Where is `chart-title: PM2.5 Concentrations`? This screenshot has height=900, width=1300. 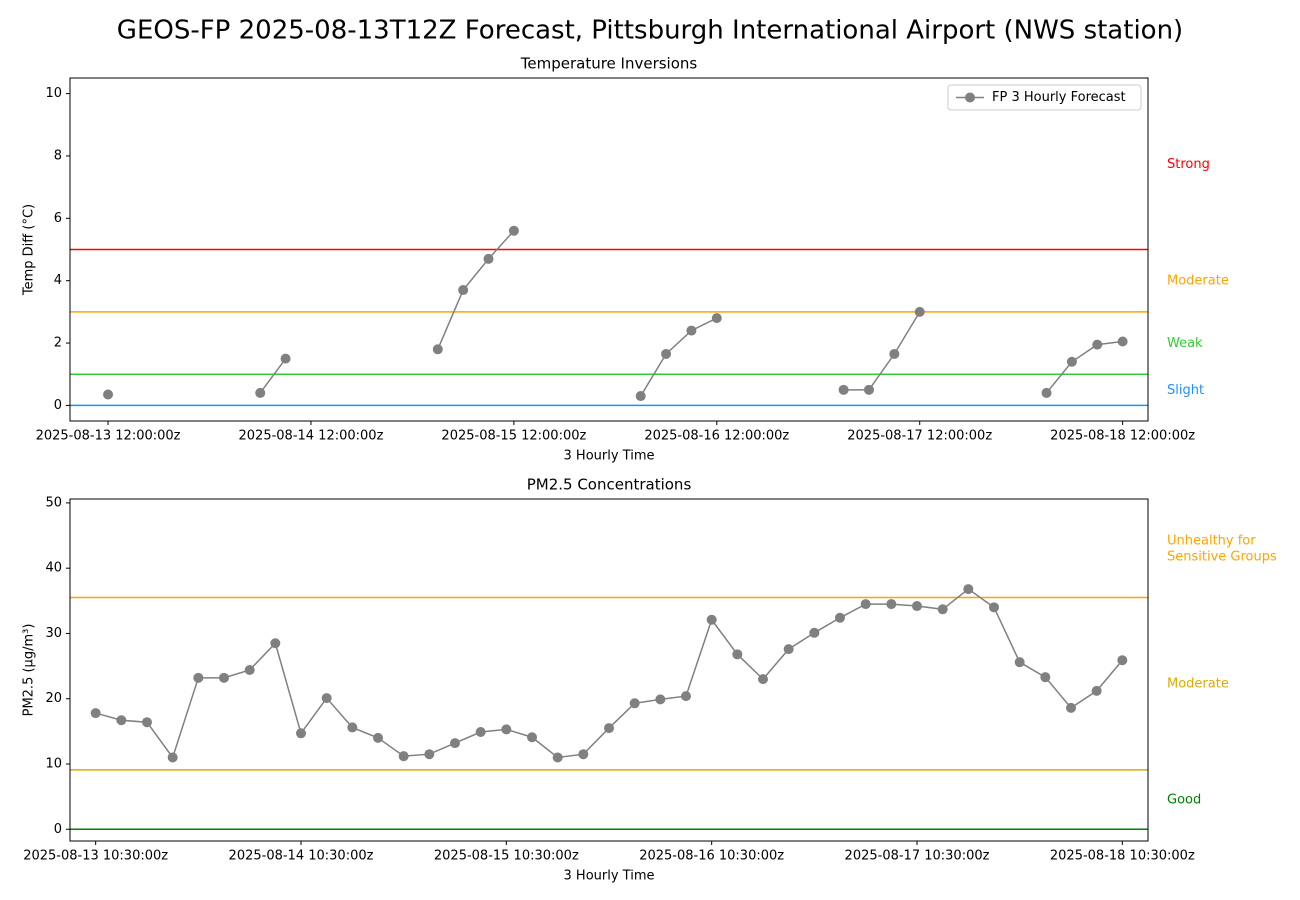
chart-title: PM2.5 Concentrations is located at coordinates (609, 485).